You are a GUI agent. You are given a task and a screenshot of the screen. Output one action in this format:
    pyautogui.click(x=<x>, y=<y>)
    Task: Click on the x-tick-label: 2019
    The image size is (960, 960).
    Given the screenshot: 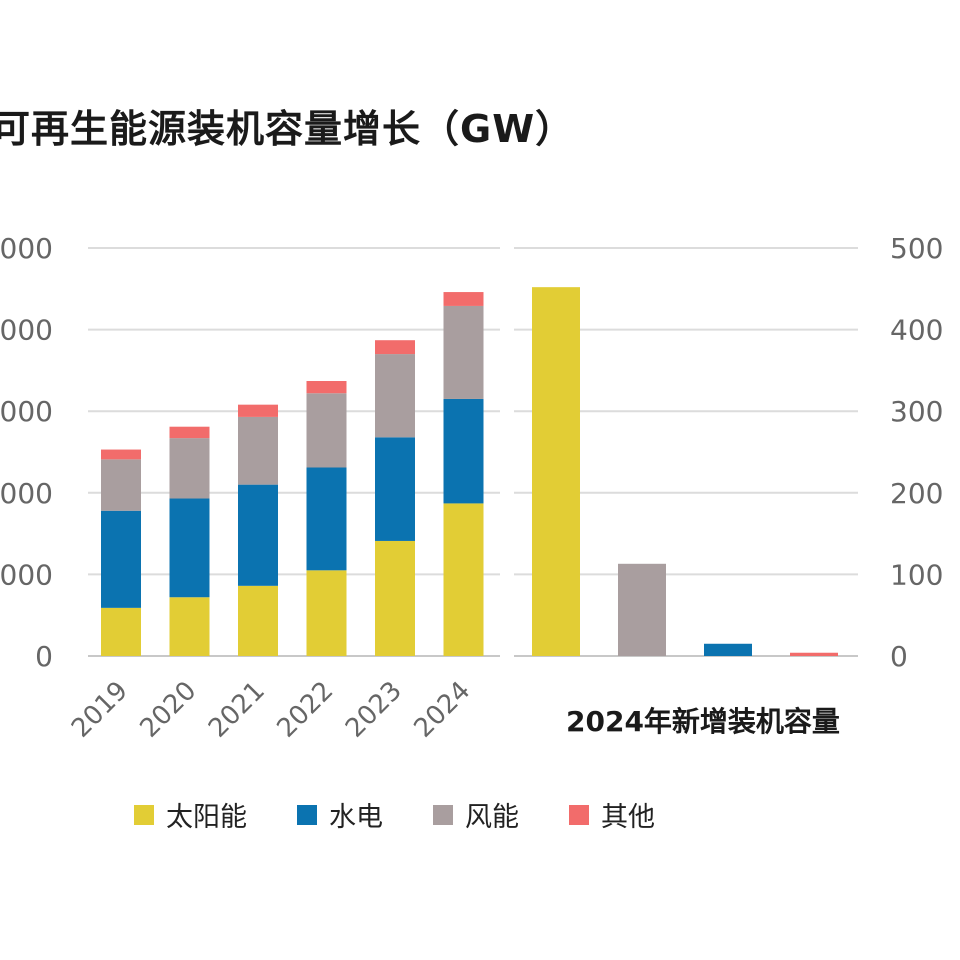 What is the action you would take?
    pyautogui.click(x=100, y=710)
    